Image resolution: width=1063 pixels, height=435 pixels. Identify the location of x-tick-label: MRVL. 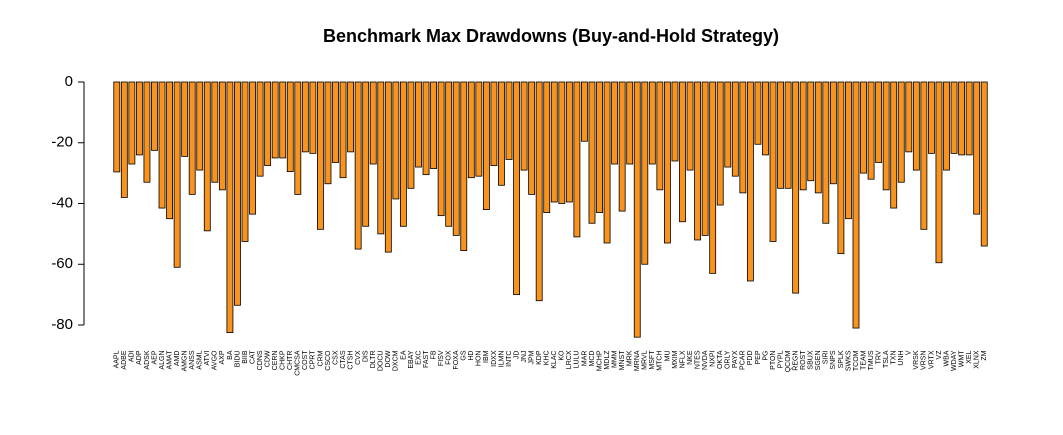
(645, 359).